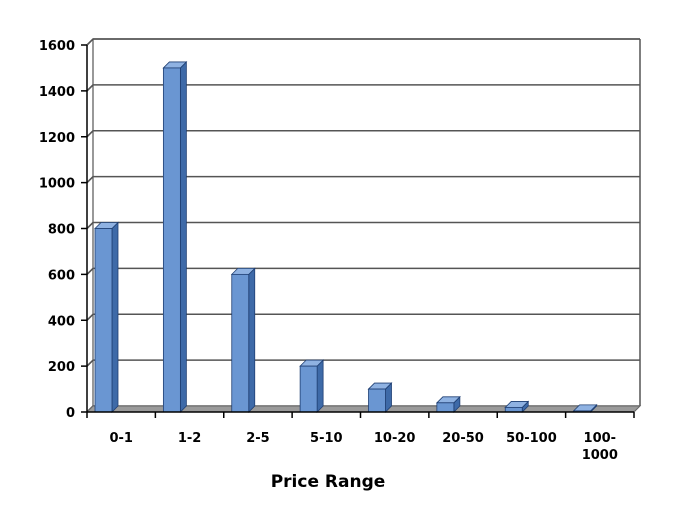 The height and width of the screenshot is (505, 681). I want to click on x-tick-label-line: 20-50, so click(463, 438).